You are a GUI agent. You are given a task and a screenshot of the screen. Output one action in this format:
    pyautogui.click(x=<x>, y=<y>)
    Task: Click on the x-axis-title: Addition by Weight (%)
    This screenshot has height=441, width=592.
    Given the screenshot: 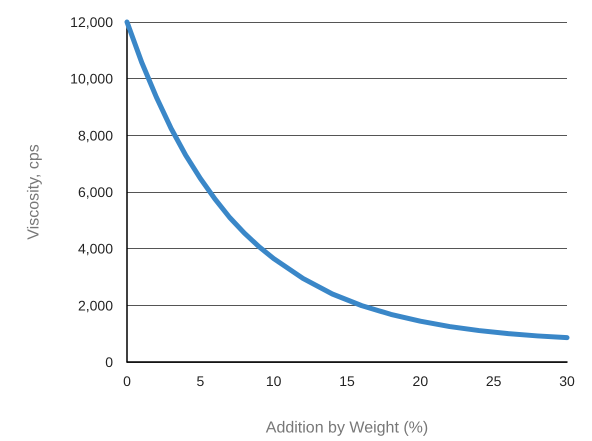 What is the action you would take?
    pyautogui.click(x=347, y=428)
    